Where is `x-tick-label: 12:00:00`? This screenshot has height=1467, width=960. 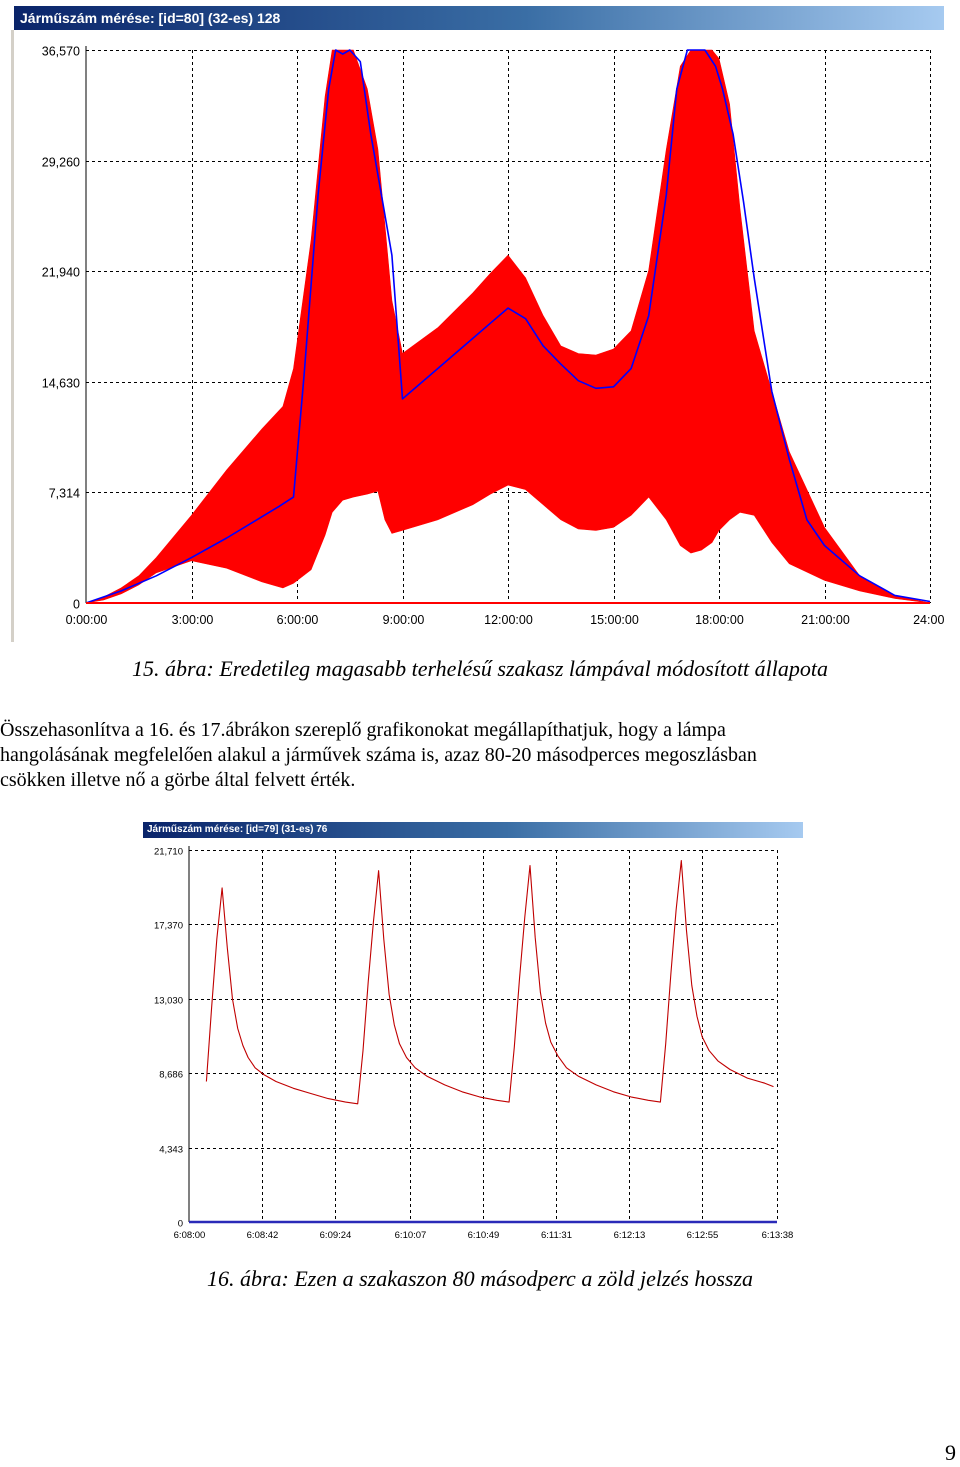 x-tick-label: 12:00:00 is located at coordinates (508, 620).